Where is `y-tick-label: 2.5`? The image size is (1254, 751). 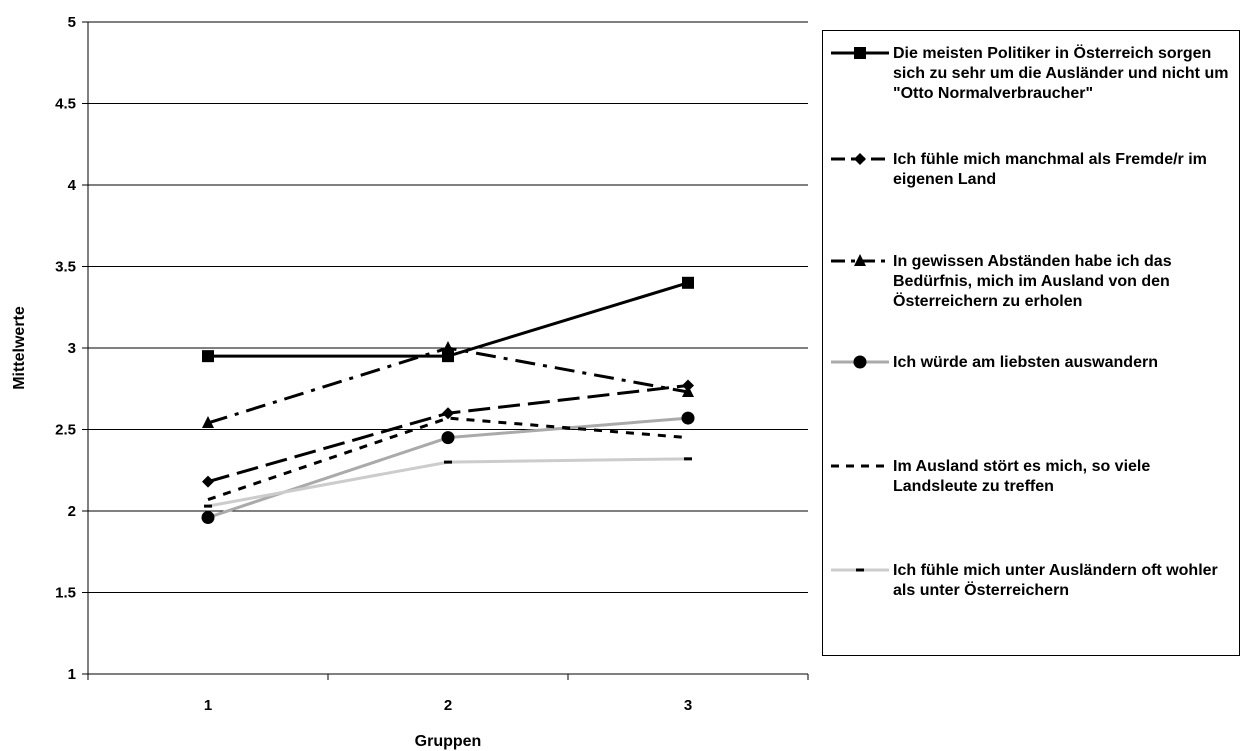
y-tick-label: 2.5 is located at coordinates (65, 430).